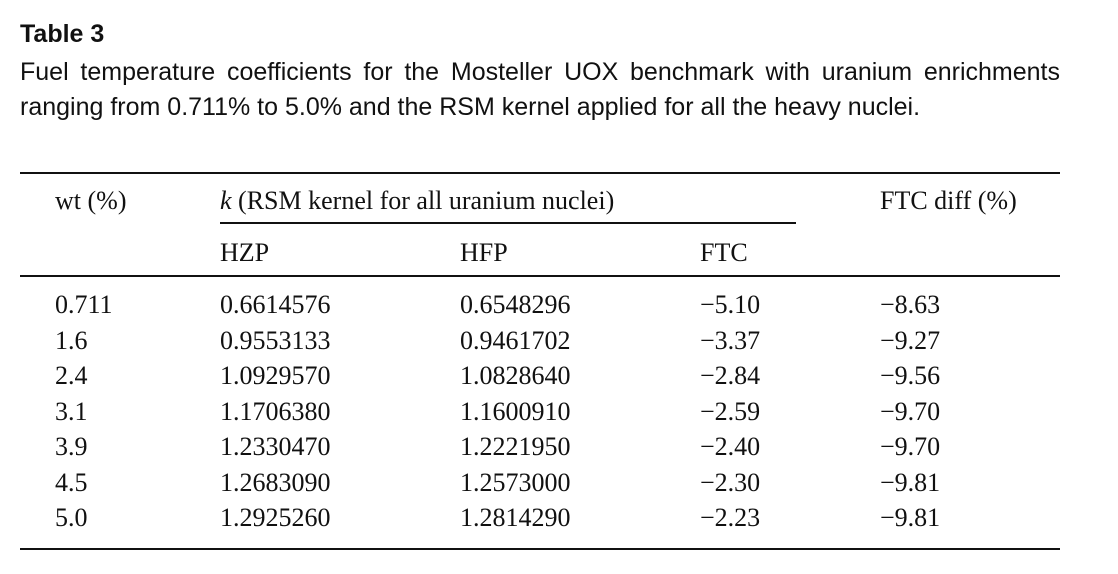 This screenshot has width=1118, height=574. What do you see at coordinates (730, 375) in the screenshot?
I see `table-cell-ftc: −2.84` at bounding box center [730, 375].